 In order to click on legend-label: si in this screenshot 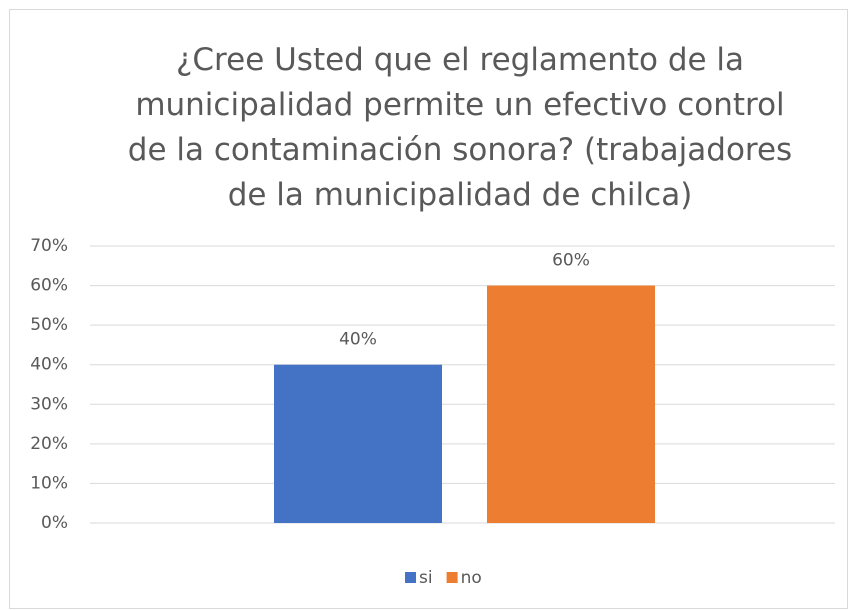, I will do `click(426, 578)`.